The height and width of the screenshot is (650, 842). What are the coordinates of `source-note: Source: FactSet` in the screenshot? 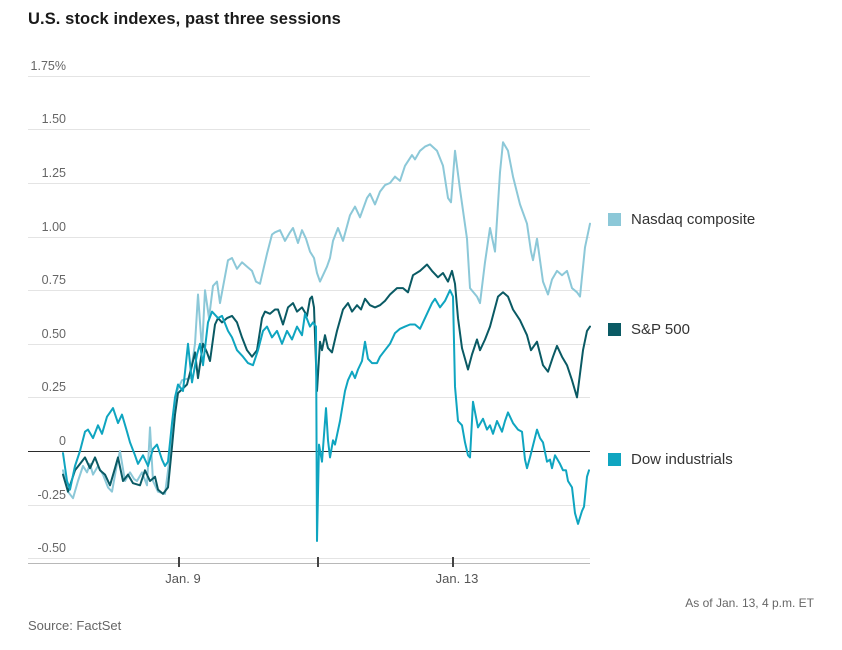 It's located at (75, 625).